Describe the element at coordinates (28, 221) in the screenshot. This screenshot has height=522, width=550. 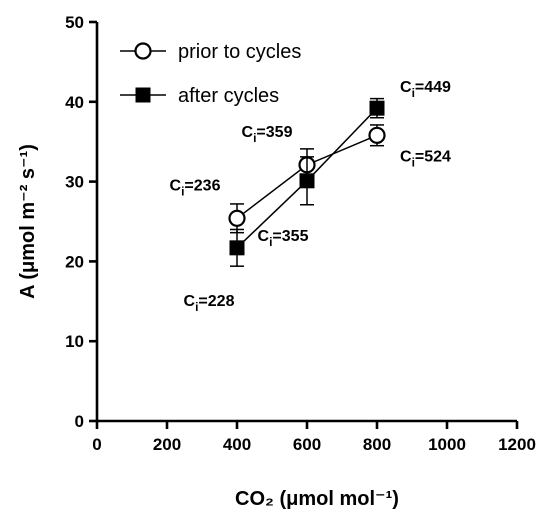
I see `y-axis-title: A (μmol m⁻² s⁻¹)` at that location.